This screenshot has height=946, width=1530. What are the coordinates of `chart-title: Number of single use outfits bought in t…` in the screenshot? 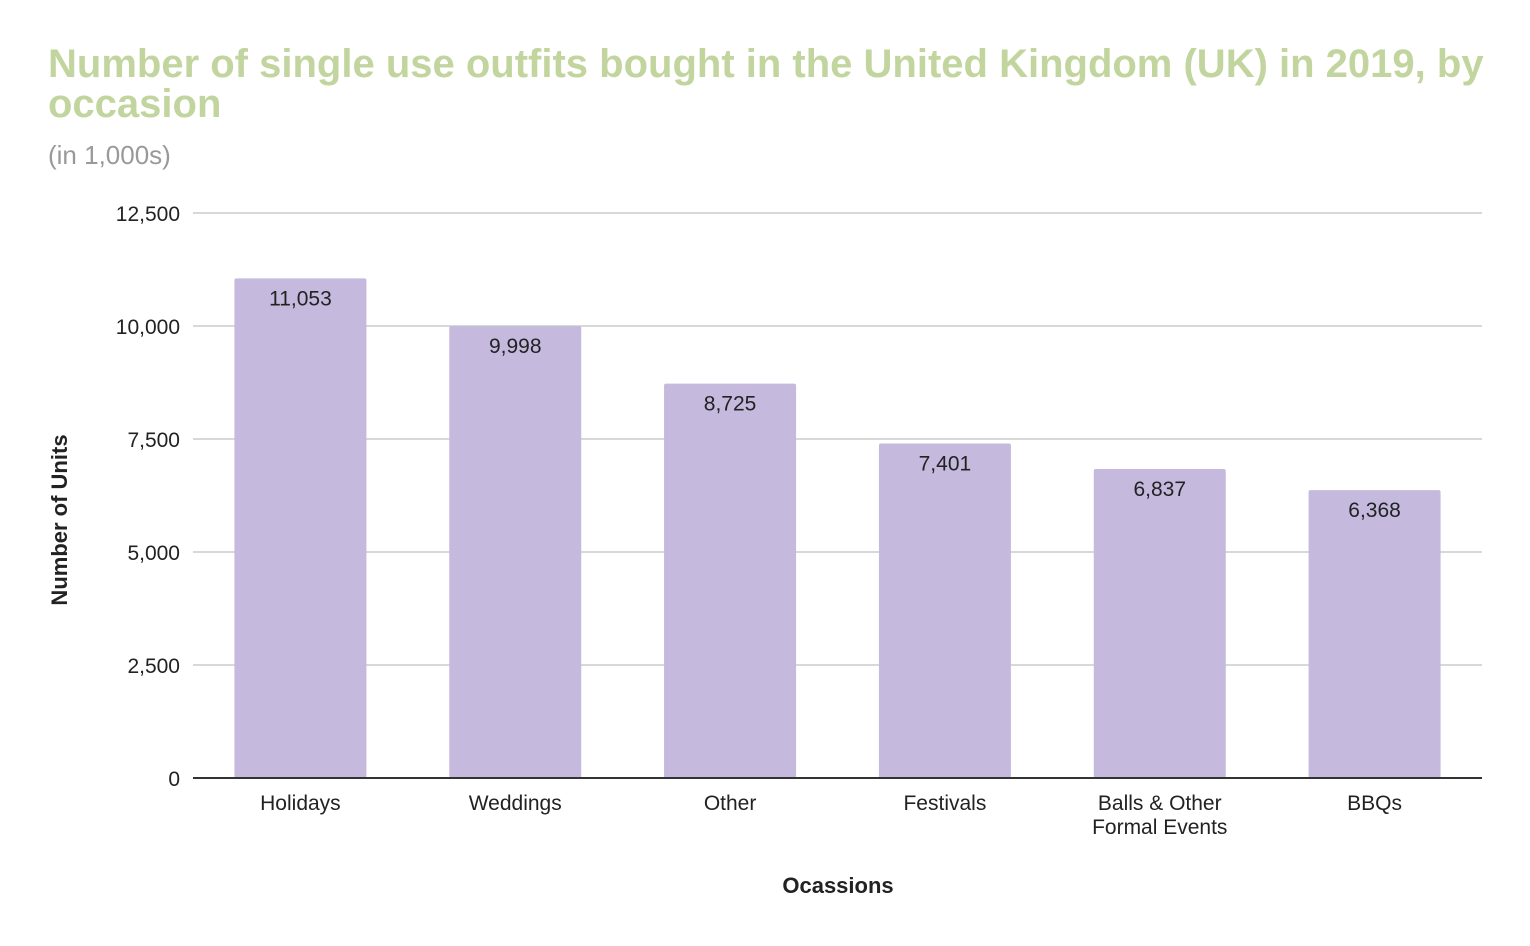 It's located at (766, 84).